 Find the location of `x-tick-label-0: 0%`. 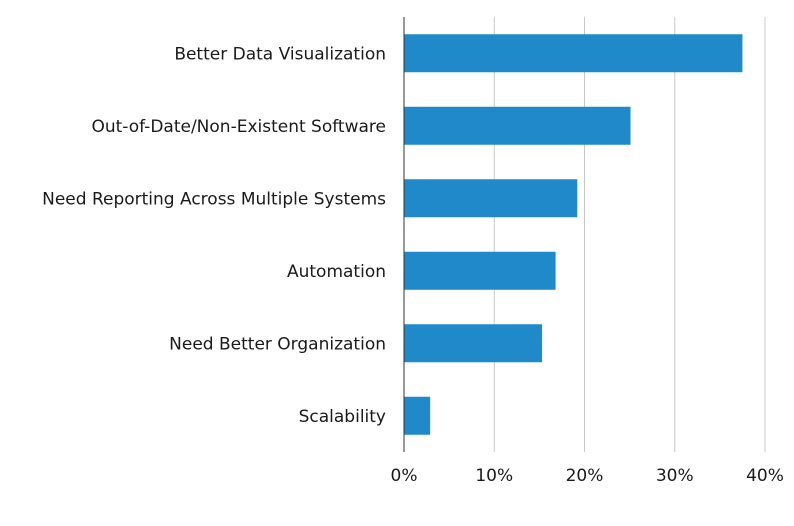

x-tick-label-0: 0% is located at coordinates (404, 476).